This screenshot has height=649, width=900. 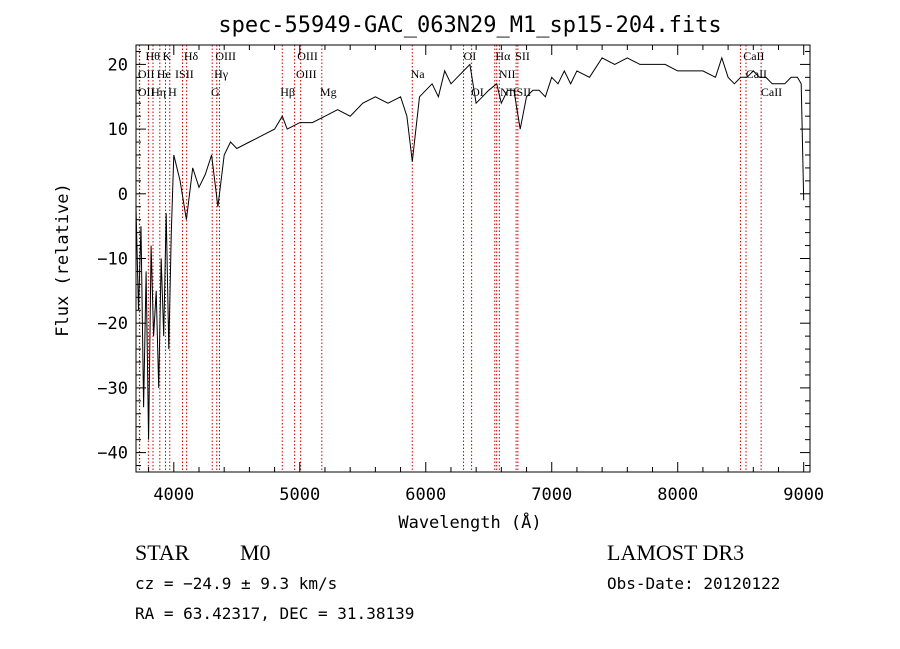 I want to click on x-tick-label-4: 8000, so click(x=677, y=495).